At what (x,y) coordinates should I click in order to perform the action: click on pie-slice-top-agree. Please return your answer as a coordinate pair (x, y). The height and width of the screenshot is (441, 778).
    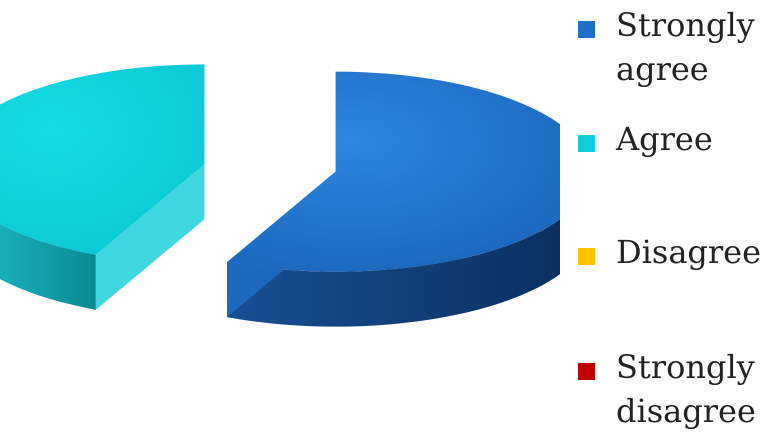
    Looking at the image, I should click on (102, 159).